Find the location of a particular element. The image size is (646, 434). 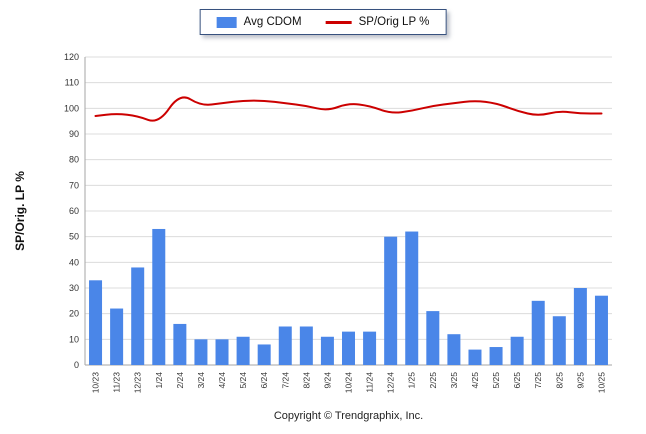

x-tick-label: 12/23 is located at coordinates (138, 383).